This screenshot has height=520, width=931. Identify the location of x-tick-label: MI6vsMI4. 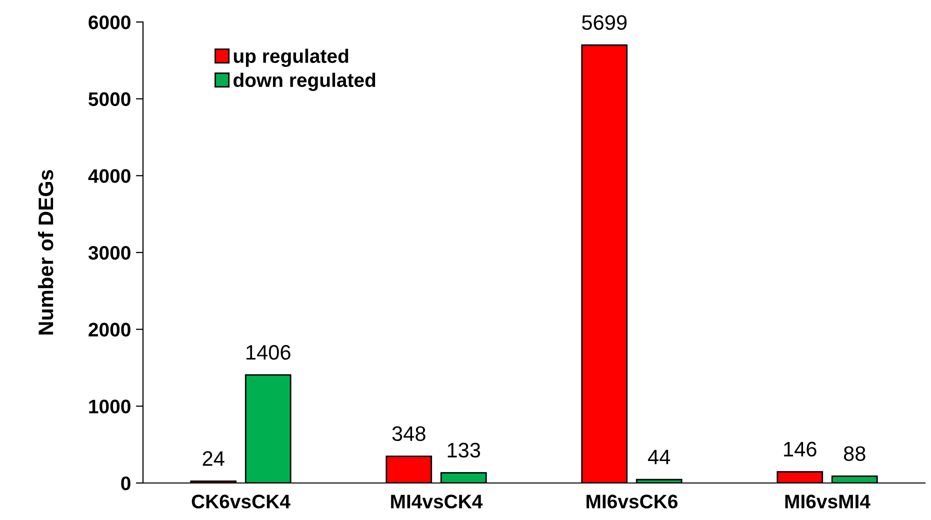
(827, 501).